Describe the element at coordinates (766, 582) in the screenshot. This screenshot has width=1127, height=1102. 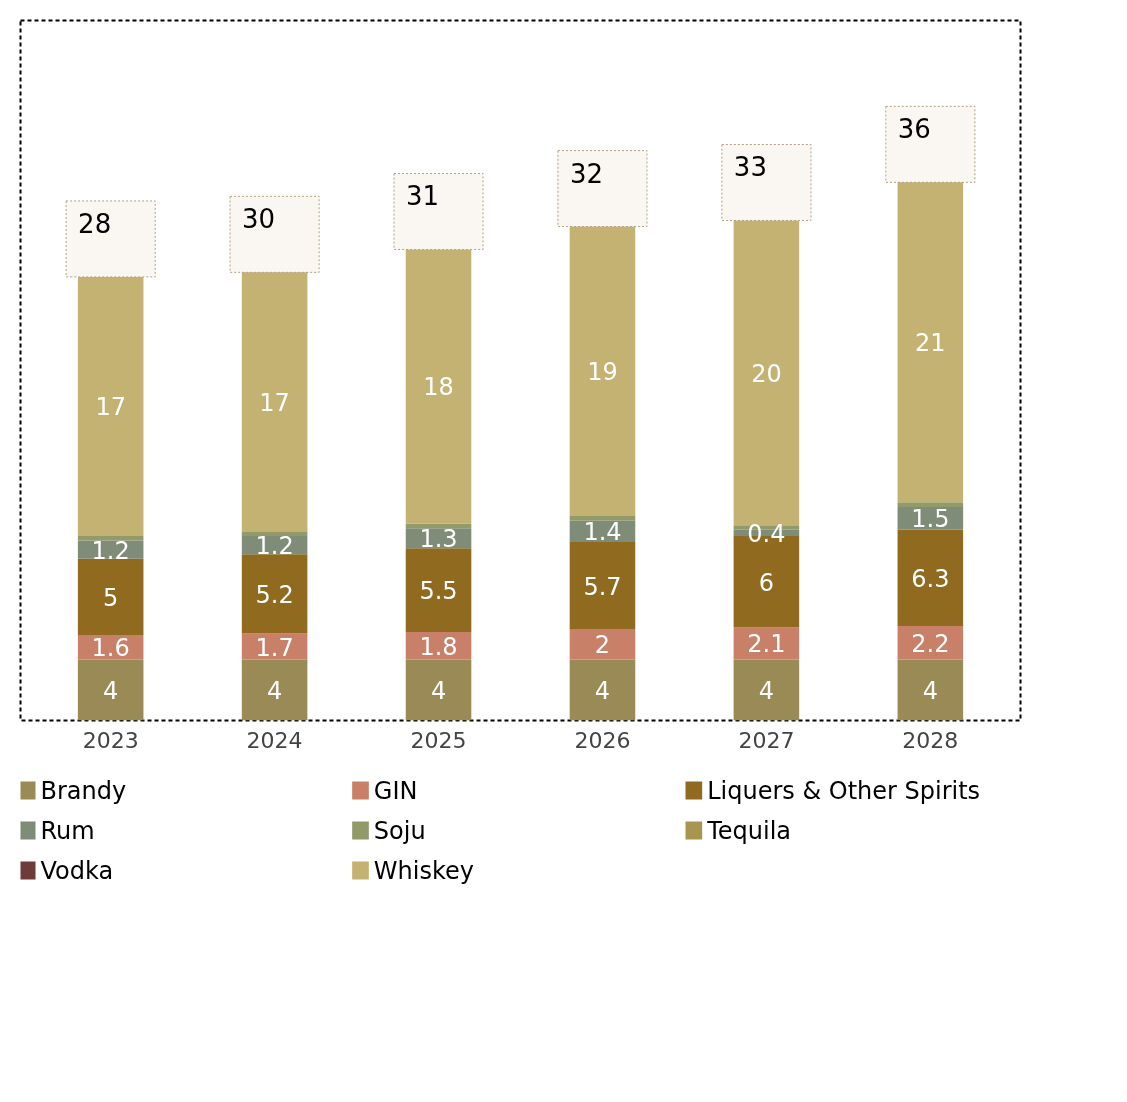
I see `data-label: 6` at that location.